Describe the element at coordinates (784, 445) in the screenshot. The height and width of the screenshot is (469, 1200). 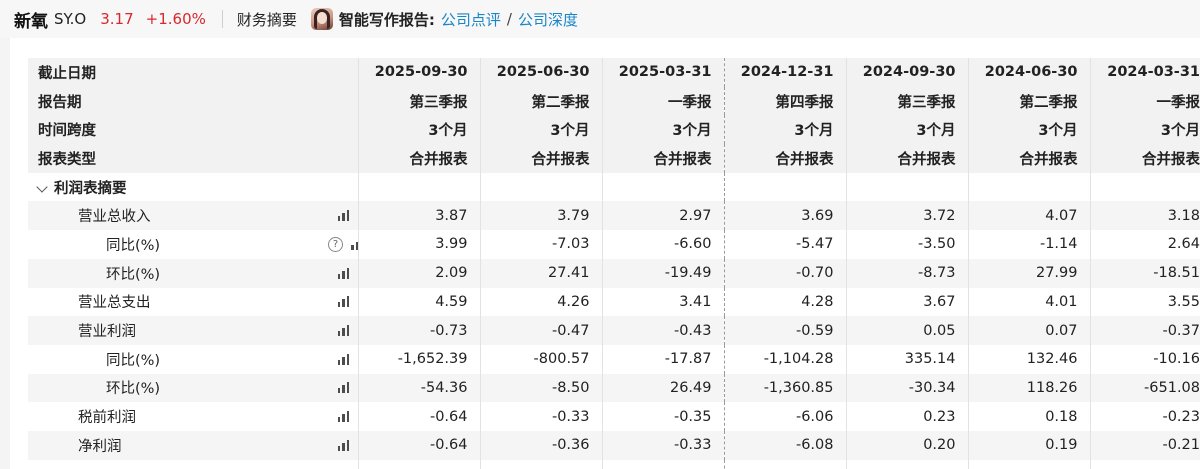
I see `table-cell: -6.08` at that location.